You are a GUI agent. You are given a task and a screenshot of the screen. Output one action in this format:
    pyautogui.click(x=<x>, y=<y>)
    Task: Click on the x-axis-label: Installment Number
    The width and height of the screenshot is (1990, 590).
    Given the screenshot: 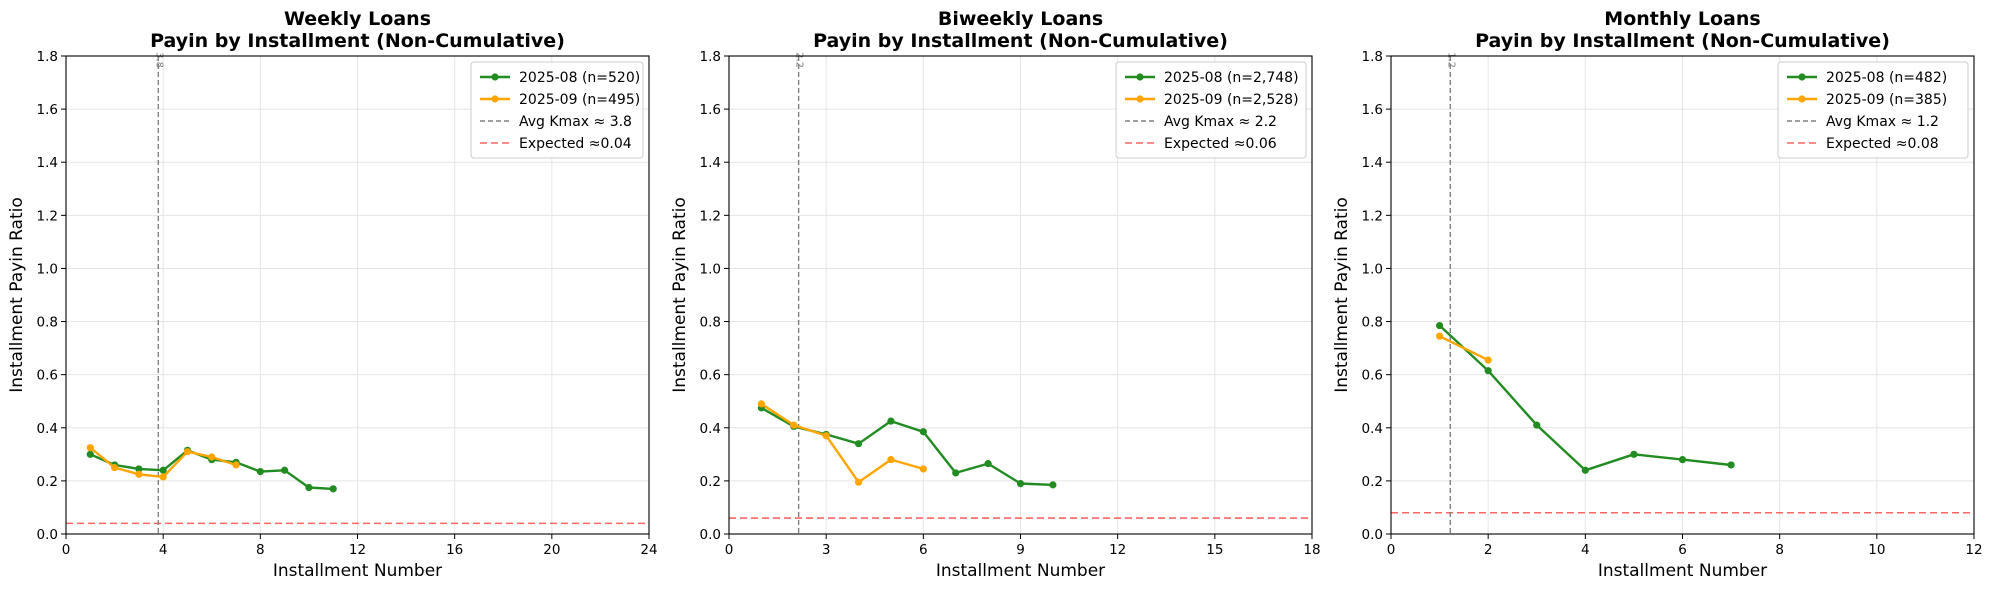 What is the action you would take?
    pyautogui.click(x=1682, y=571)
    